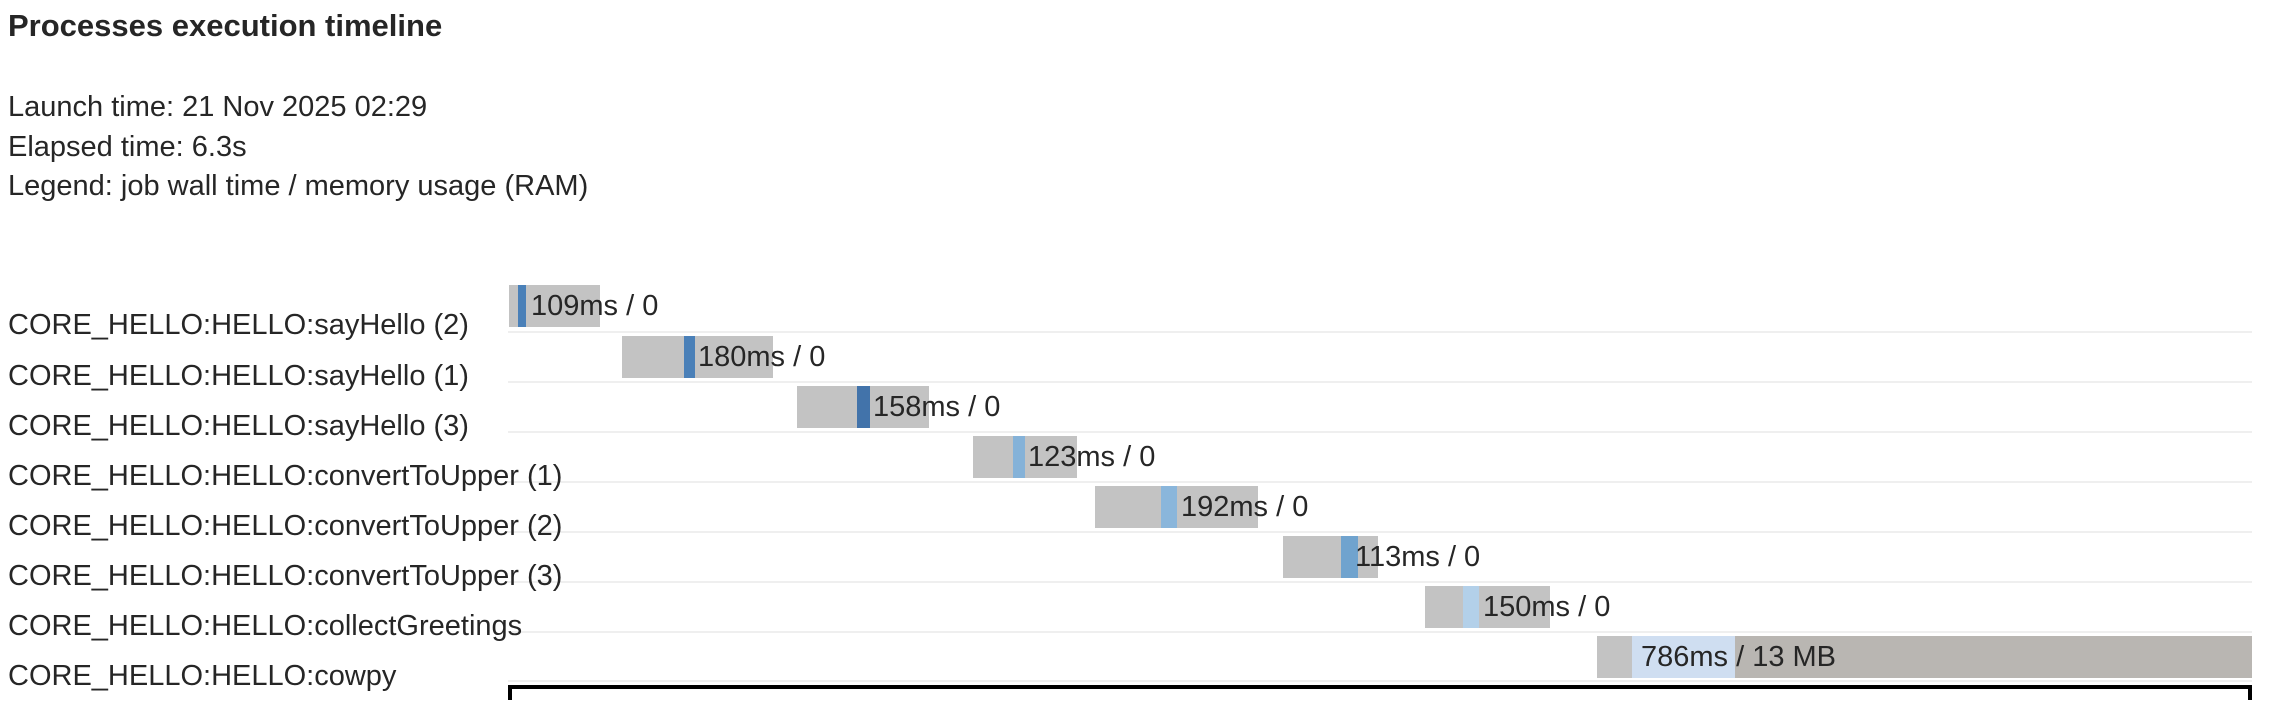 The height and width of the screenshot is (724, 2284). Describe the element at coordinates (285, 476) in the screenshot. I see `process-label: CORE_HELLO:HELLO:convertToUpper (1)` at that location.